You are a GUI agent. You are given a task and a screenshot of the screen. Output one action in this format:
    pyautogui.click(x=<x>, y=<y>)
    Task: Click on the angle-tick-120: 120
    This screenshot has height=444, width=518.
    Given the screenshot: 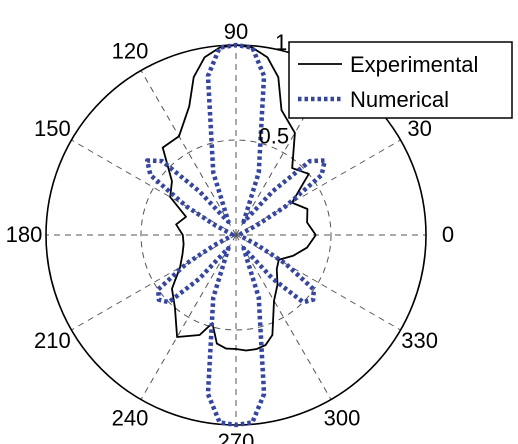 What is the action you would take?
    pyautogui.click(x=130, y=50)
    